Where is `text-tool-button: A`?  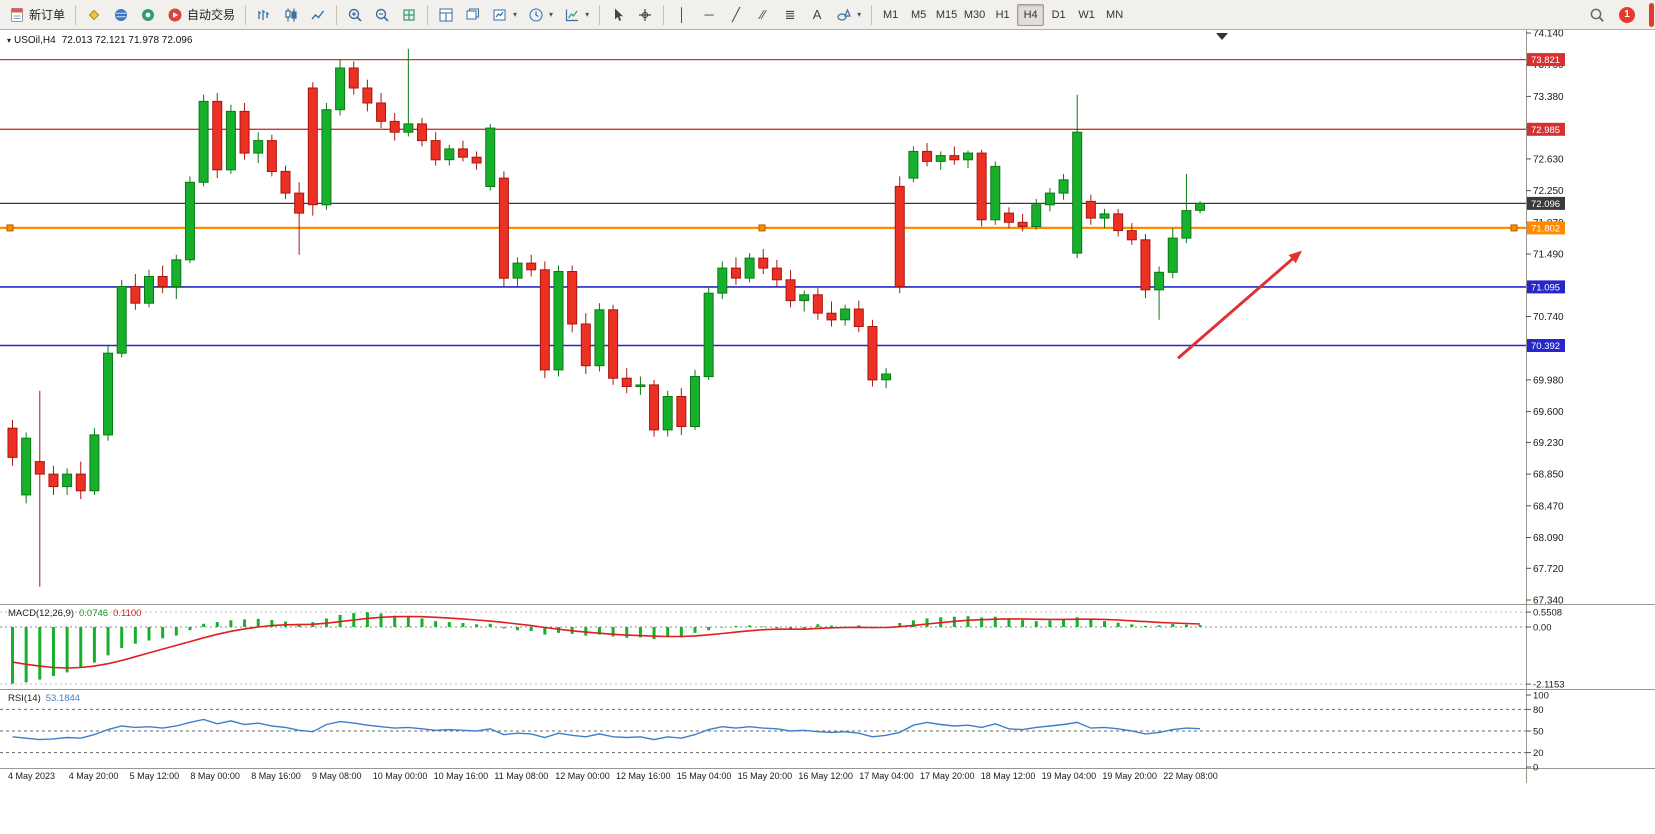 text-tool-button: A is located at coordinates (817, 15).